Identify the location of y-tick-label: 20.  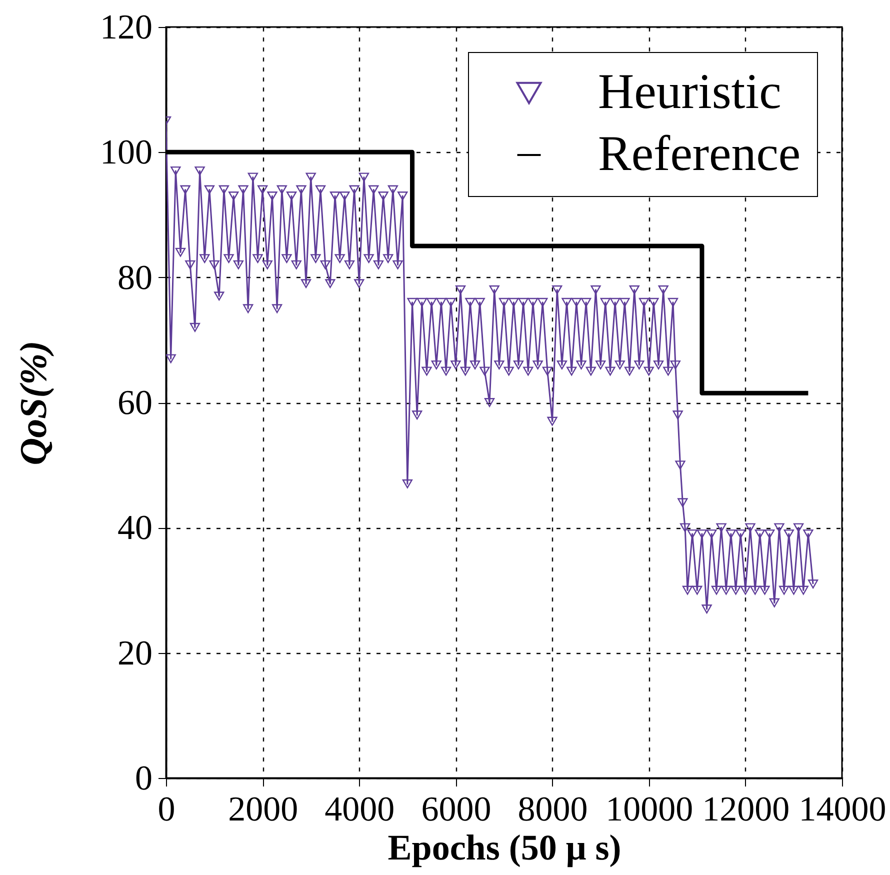
(135, 652).